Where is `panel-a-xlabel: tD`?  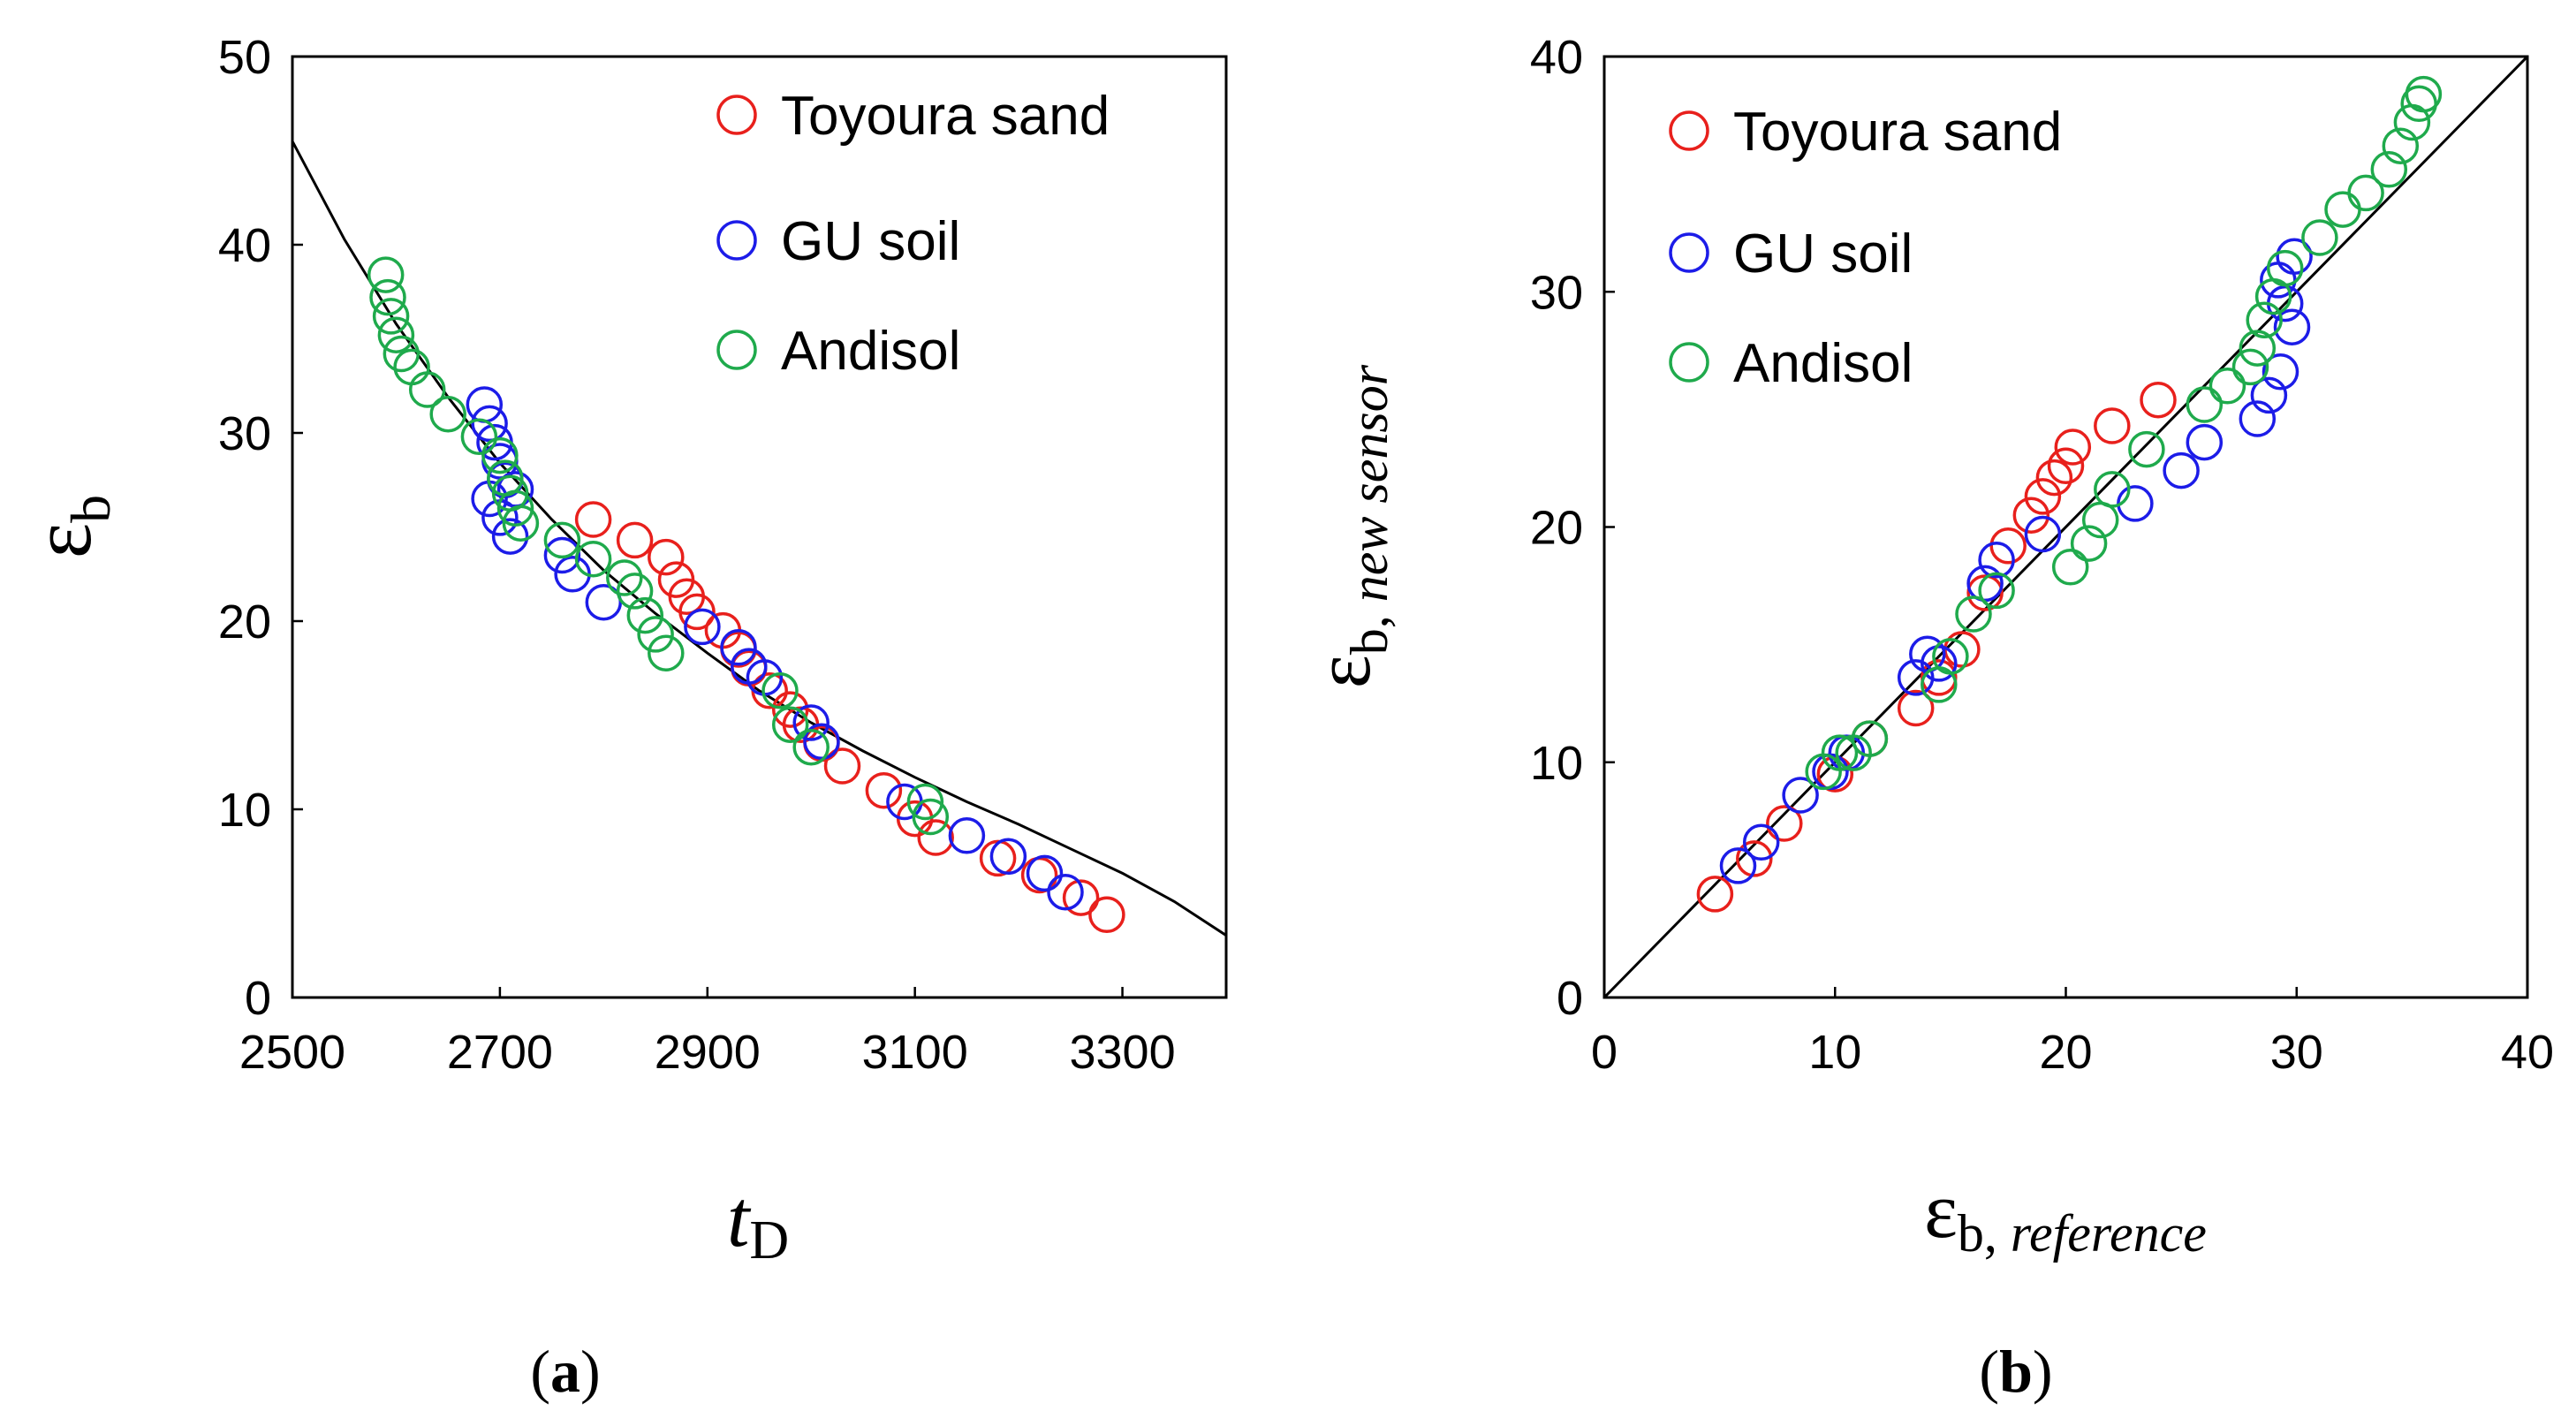
panel-a-xlabel: tD is located at coordinates (758, 1222).